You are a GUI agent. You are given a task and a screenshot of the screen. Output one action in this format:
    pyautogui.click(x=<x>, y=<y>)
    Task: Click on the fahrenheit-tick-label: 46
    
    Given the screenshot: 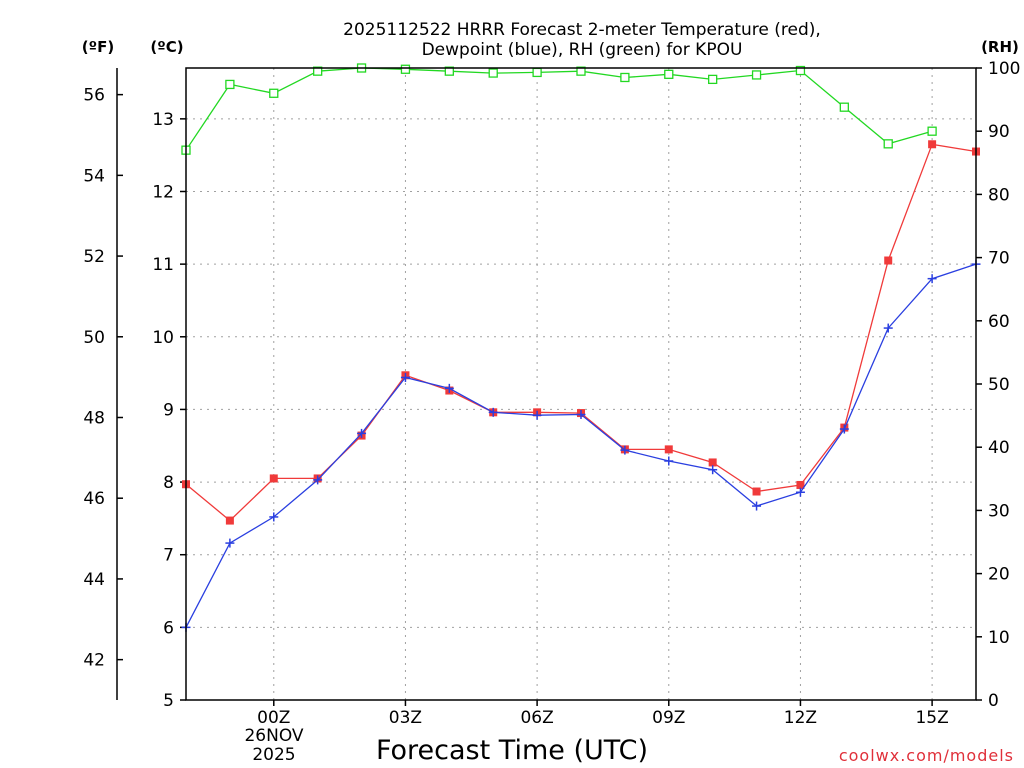 What is the action you would take?
    pyautogui.click(x=94, y=499)
    